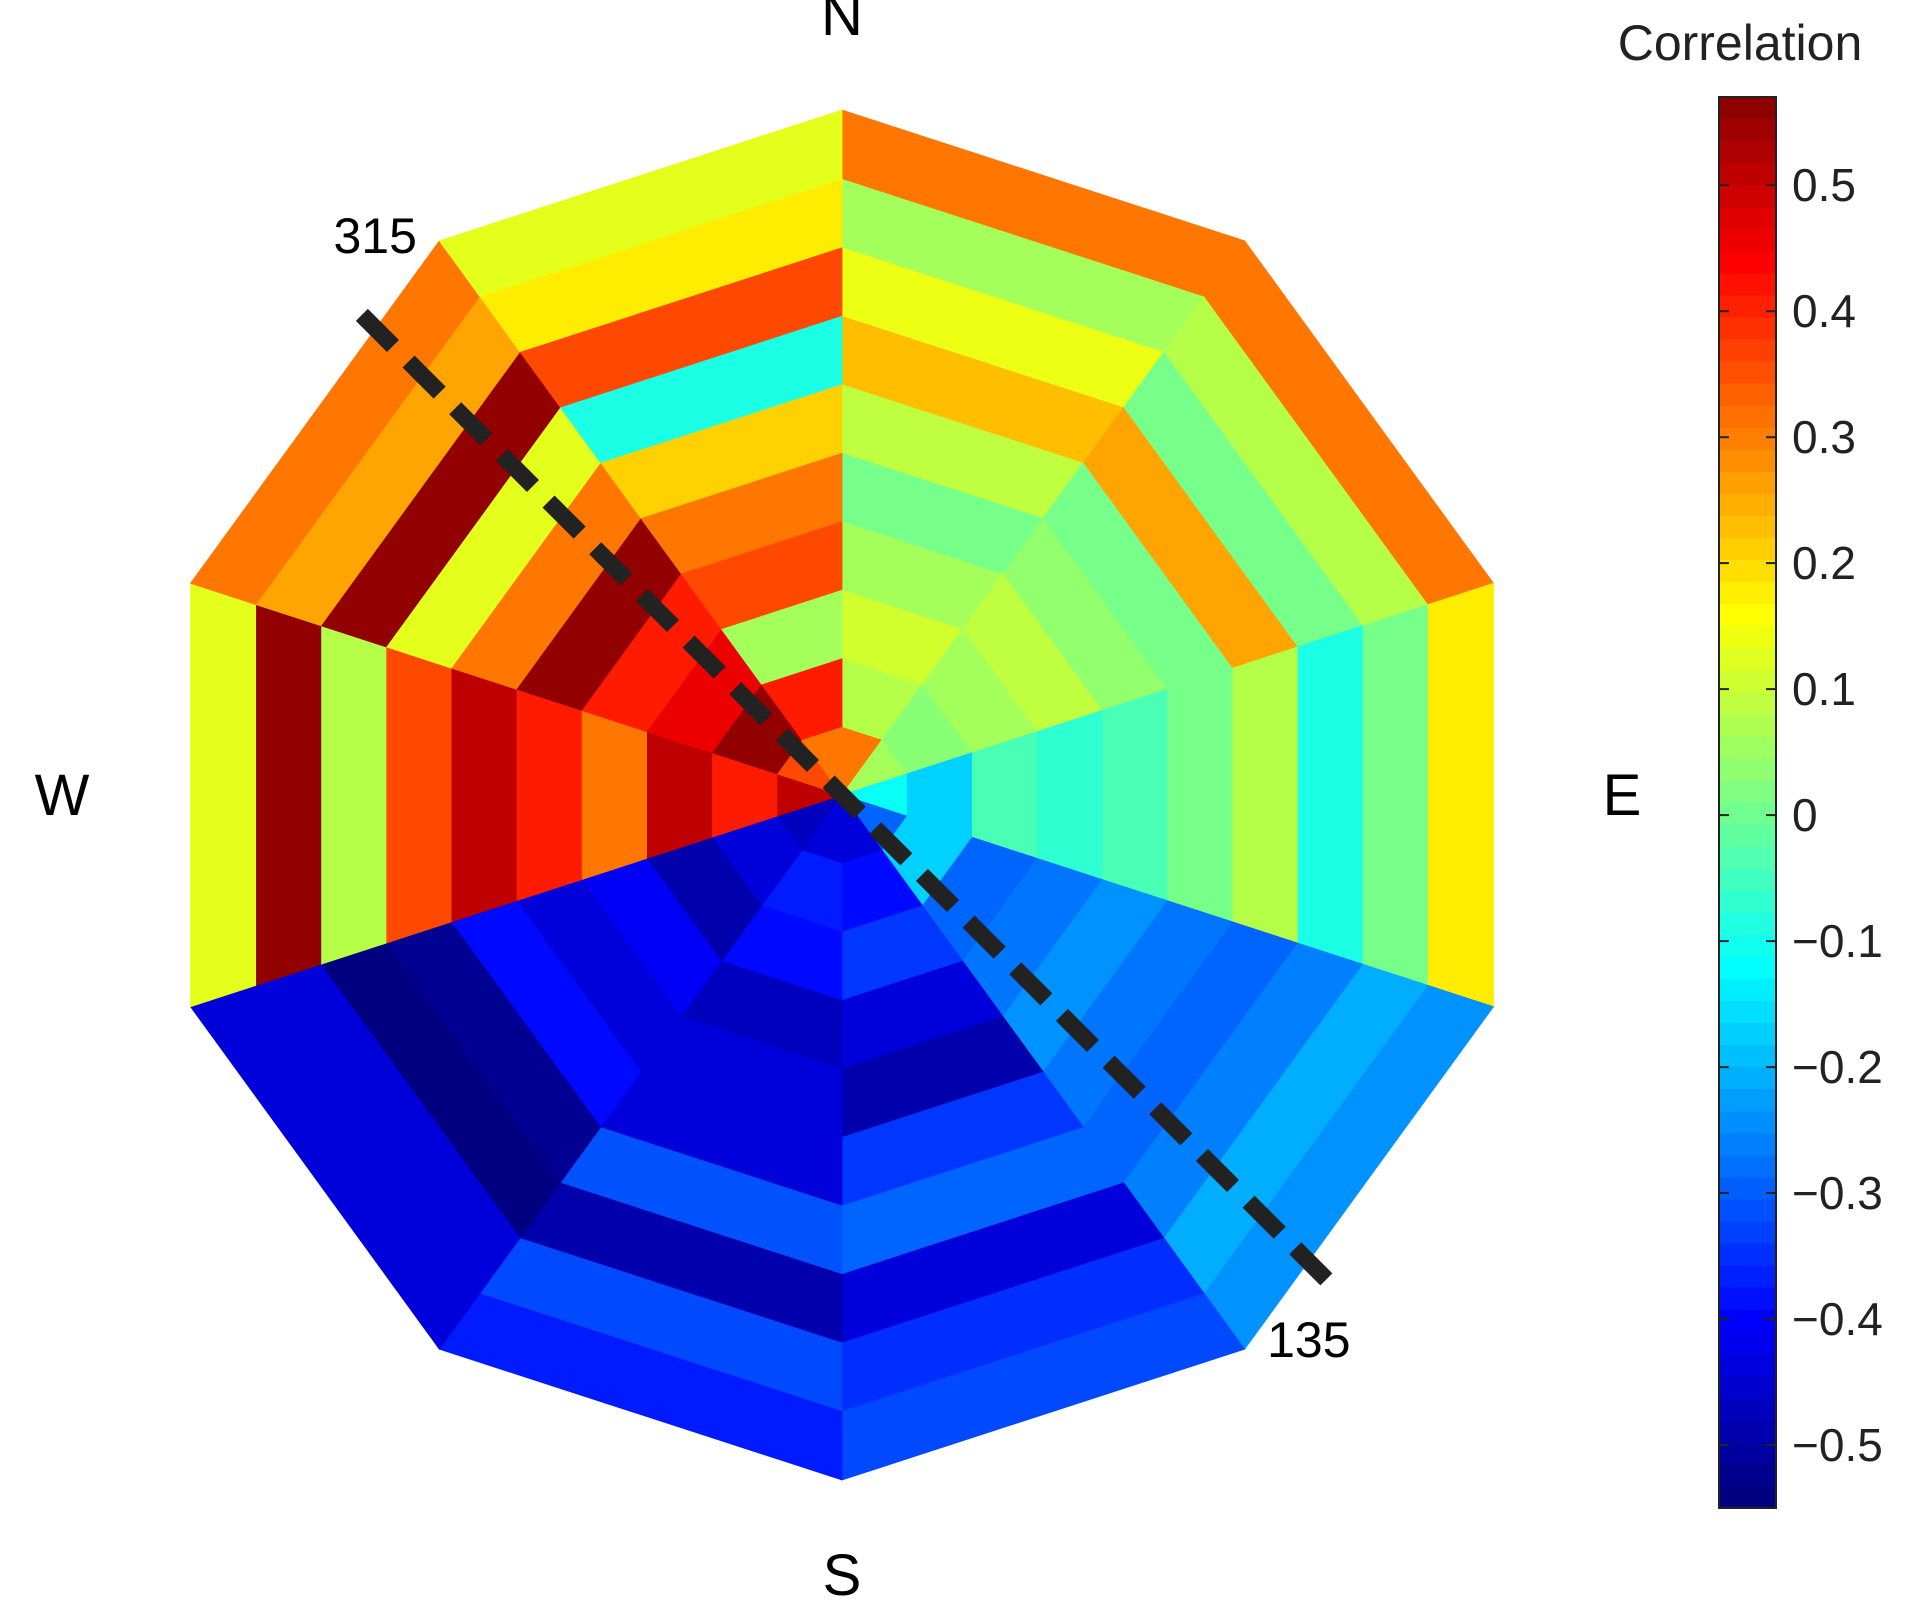  Describe the element at coordinates (1824, 437) in the screenshot. I see `colorbar-tick-label: 0.3` at that location.